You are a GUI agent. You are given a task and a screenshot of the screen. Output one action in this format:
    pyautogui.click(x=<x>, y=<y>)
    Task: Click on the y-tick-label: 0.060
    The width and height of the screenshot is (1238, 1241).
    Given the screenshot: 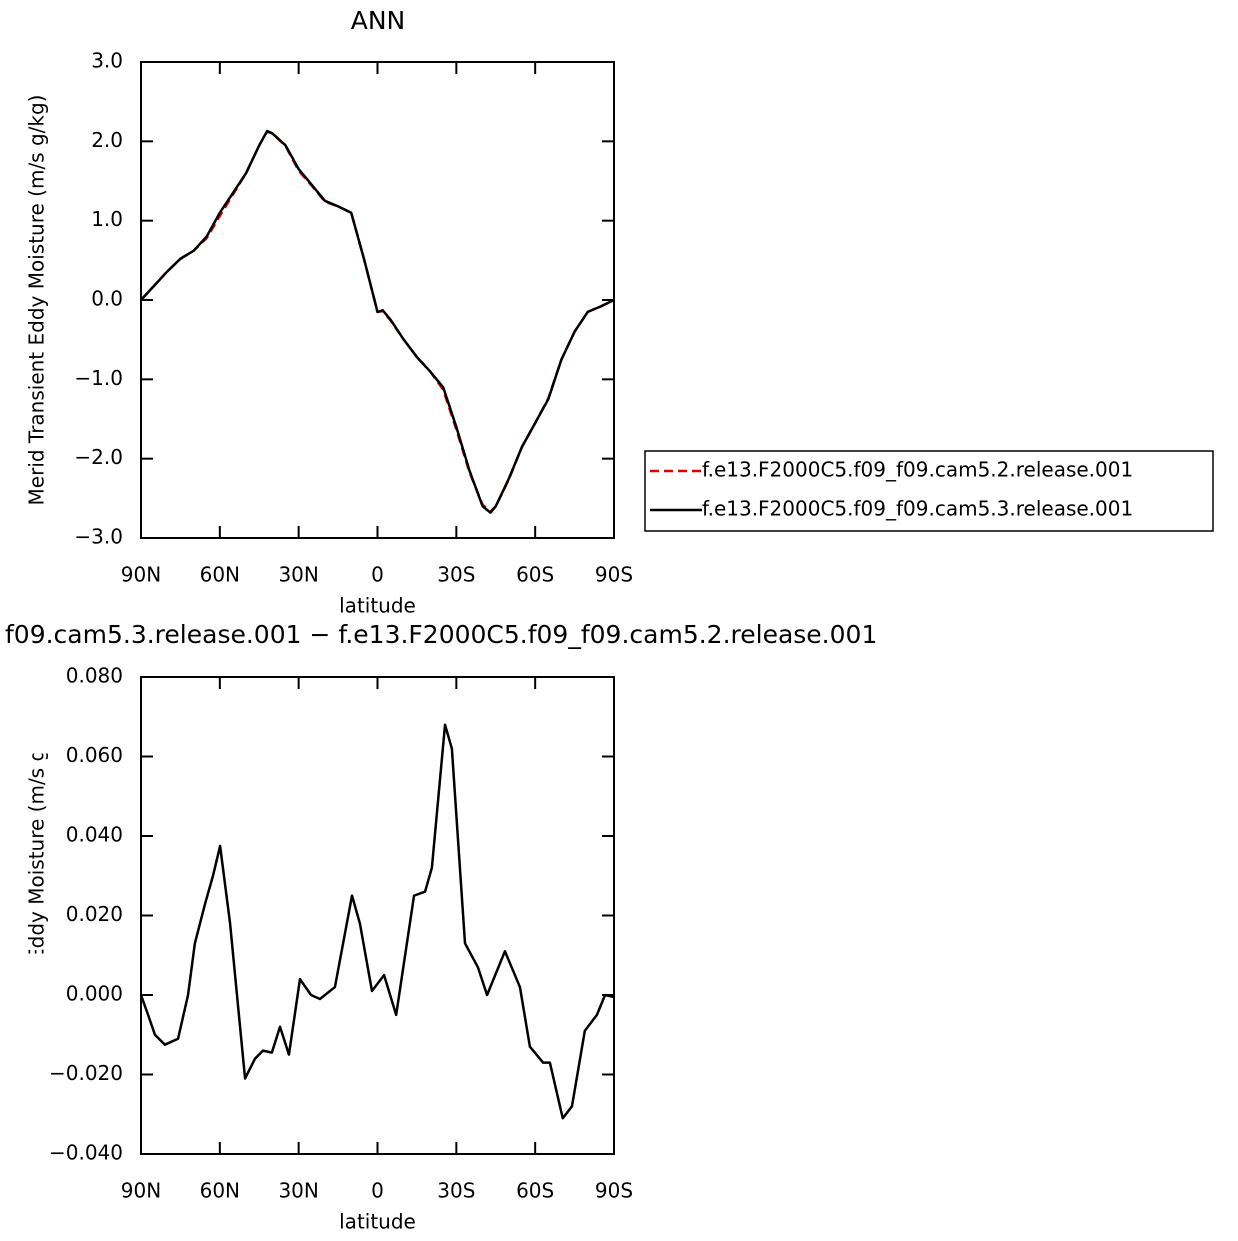 What is the action you would take?
    pyautogui.click(x=94, y=755)
    